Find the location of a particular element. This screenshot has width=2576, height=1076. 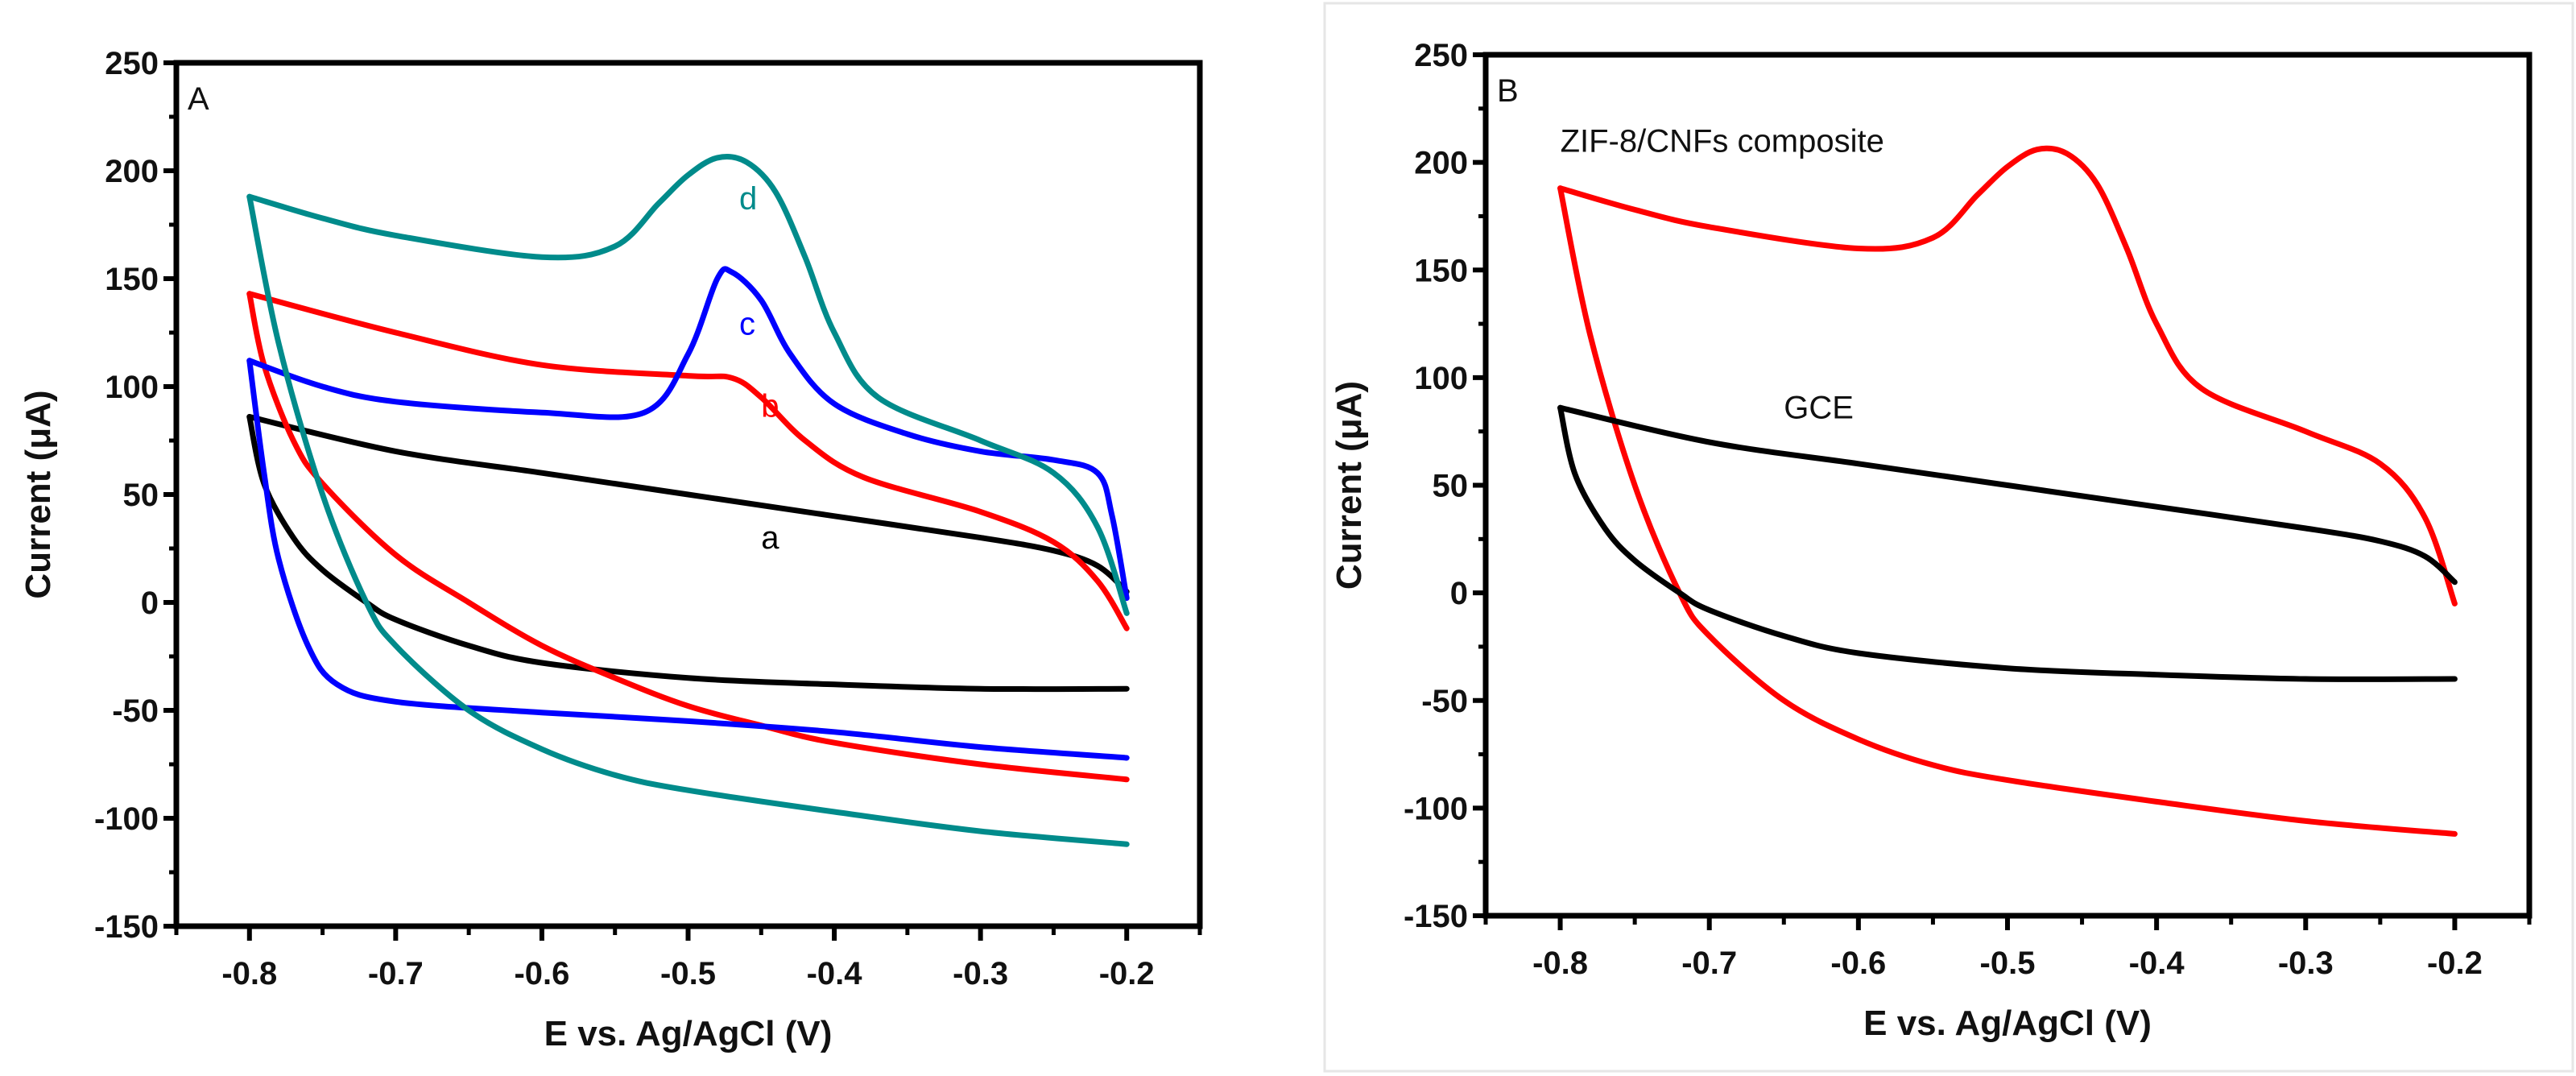

series-gce-forward-line is located at coordinates (2008, 495).